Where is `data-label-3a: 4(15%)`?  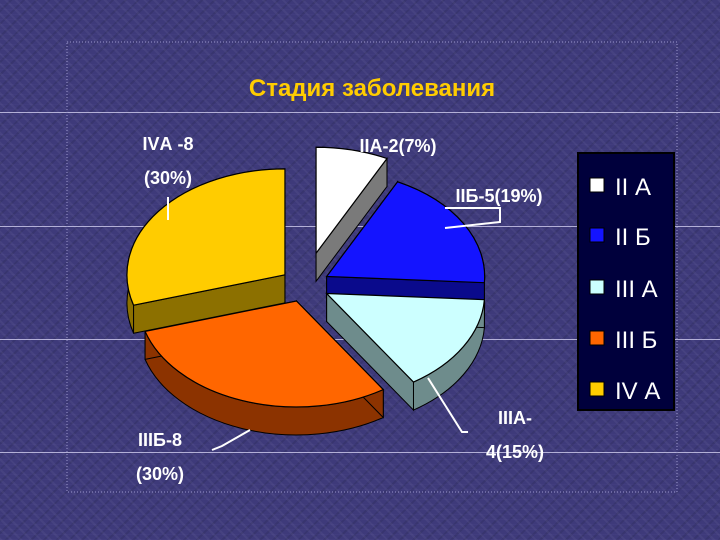 data-label-3a: 4(15%) is located at coordinates (515, 452).